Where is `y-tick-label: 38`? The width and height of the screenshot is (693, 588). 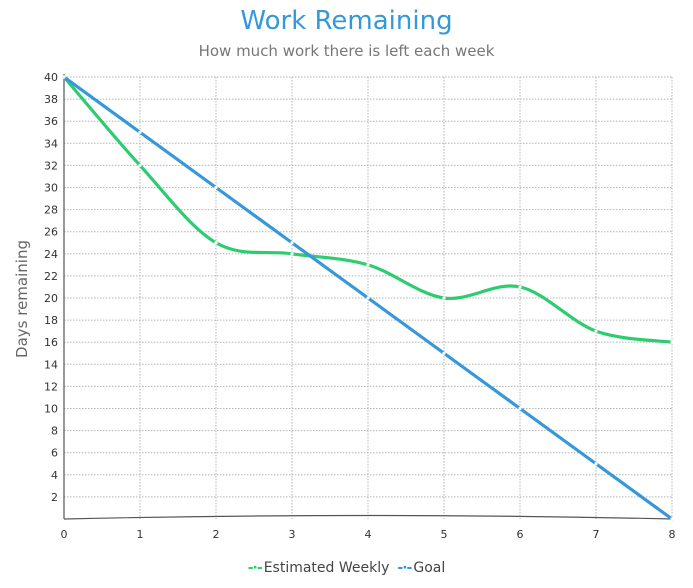 y-tick-label: 38 is located at coordinates (51, 99).